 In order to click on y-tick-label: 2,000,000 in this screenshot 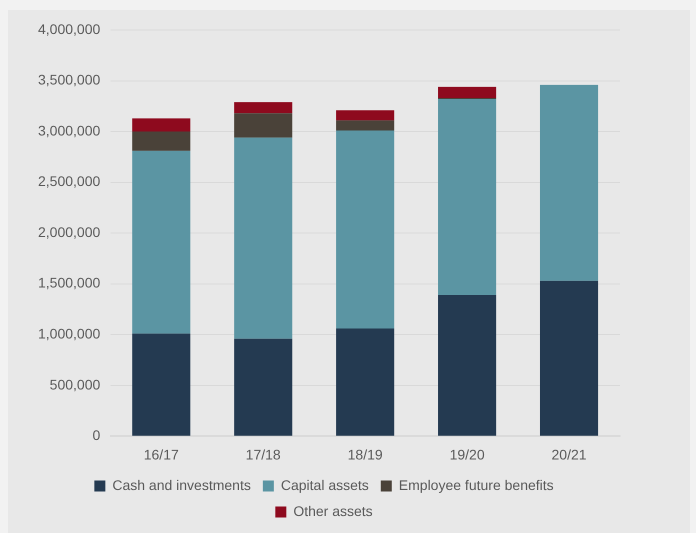, I will do `click(69, 232)`.